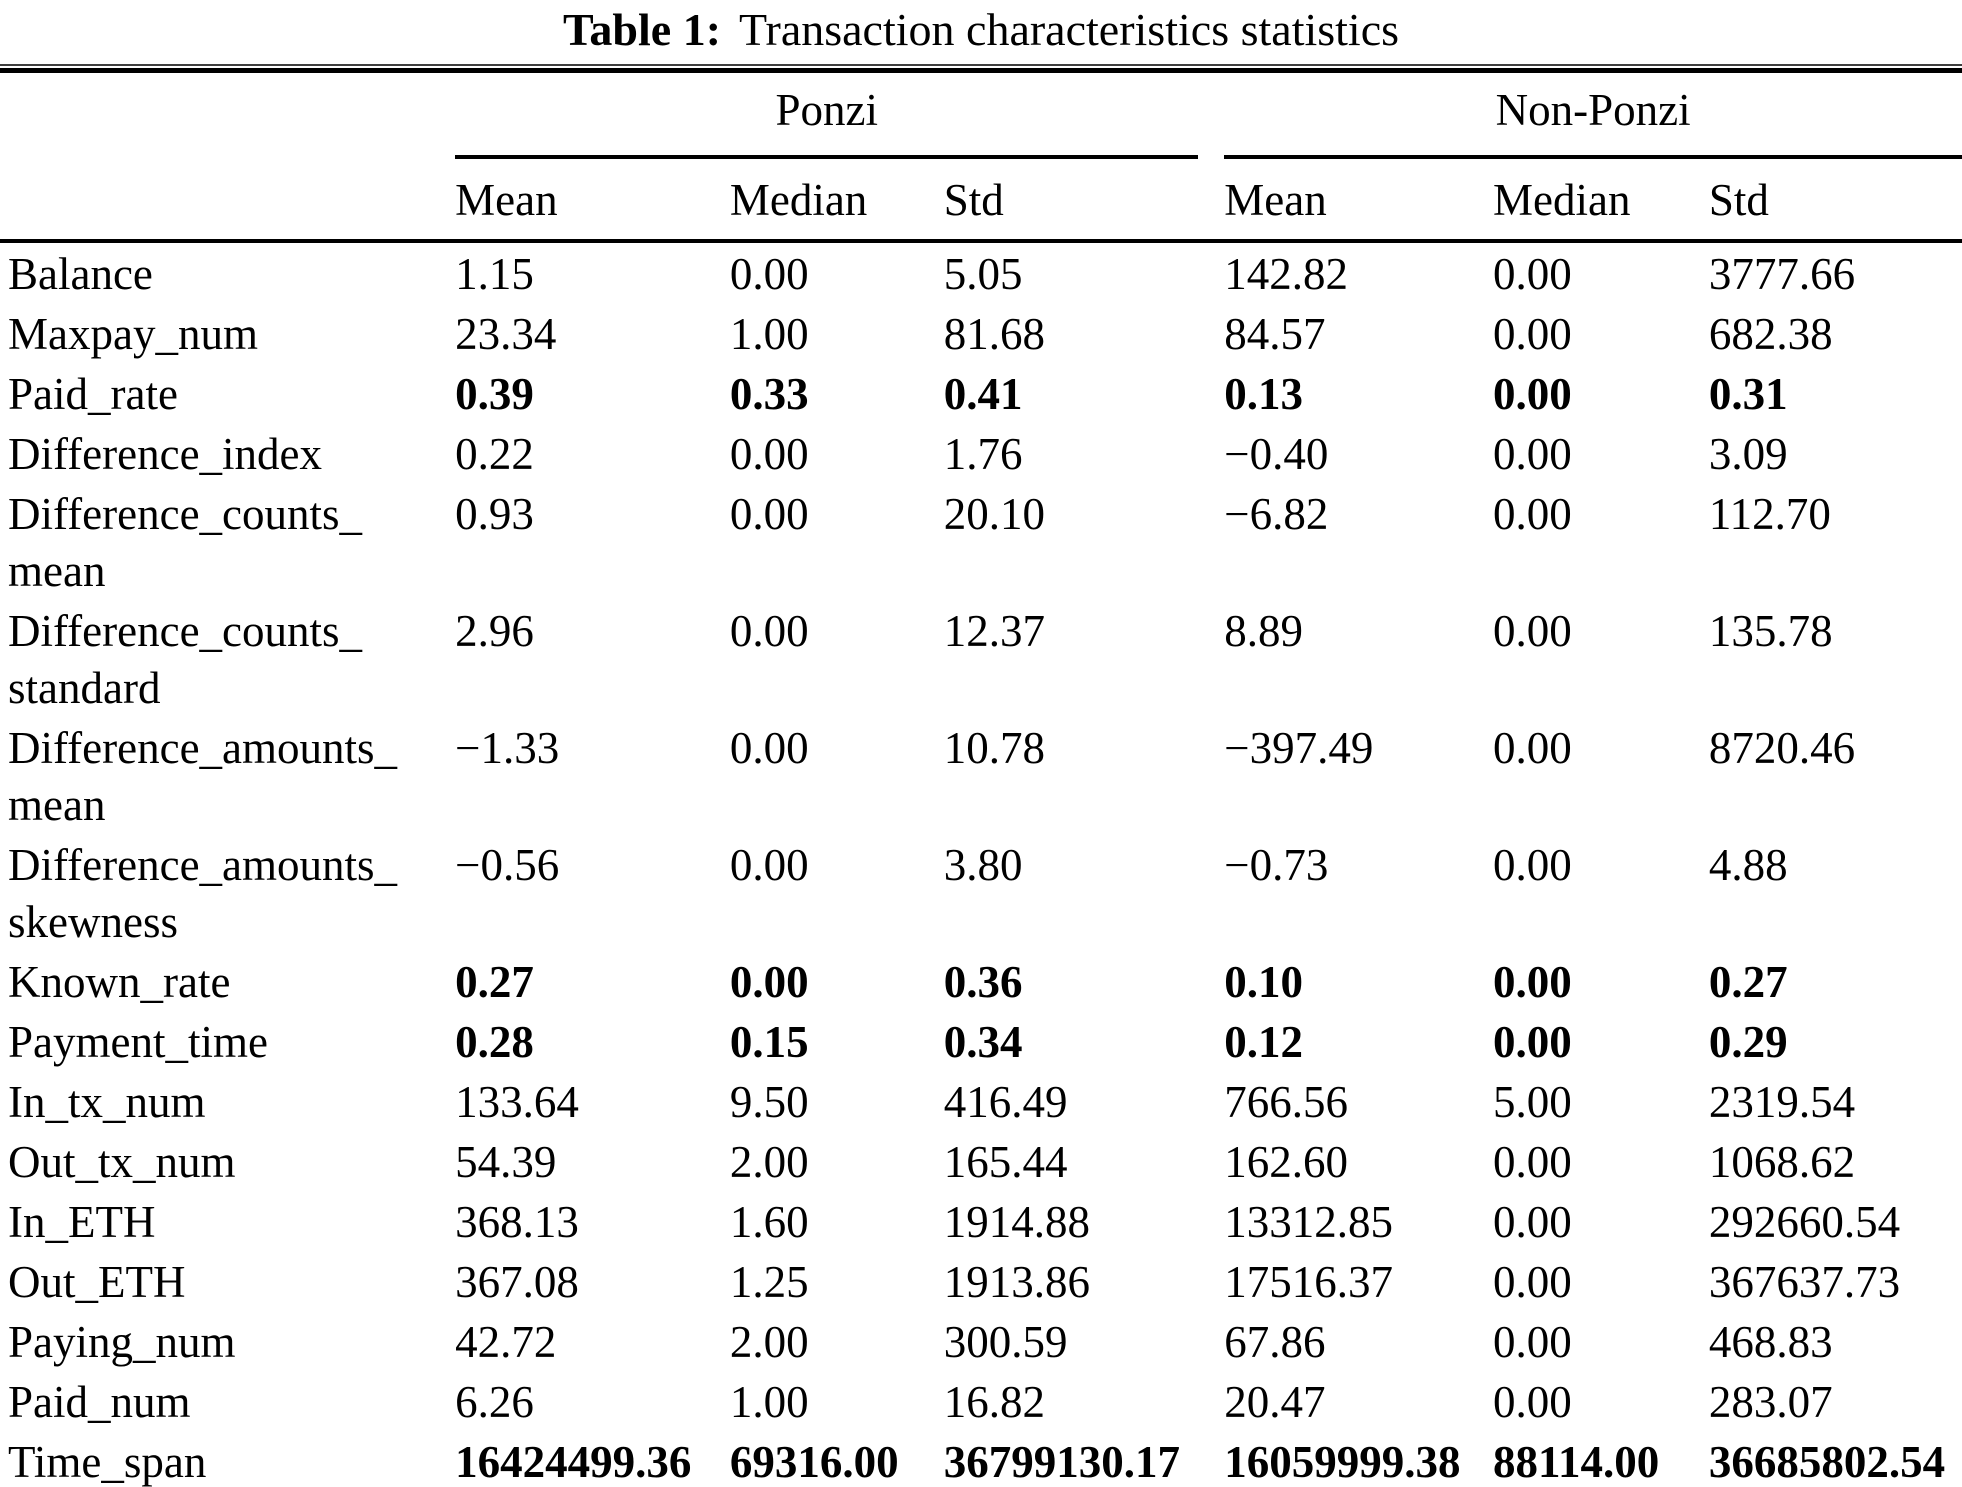 The width and height of the screenshot is (1962, 1487). What do you see at coordinates (1804, 1282) in the screenshot?
I see `cell-value: 367637.73` at bounding box center [1804, 1282].